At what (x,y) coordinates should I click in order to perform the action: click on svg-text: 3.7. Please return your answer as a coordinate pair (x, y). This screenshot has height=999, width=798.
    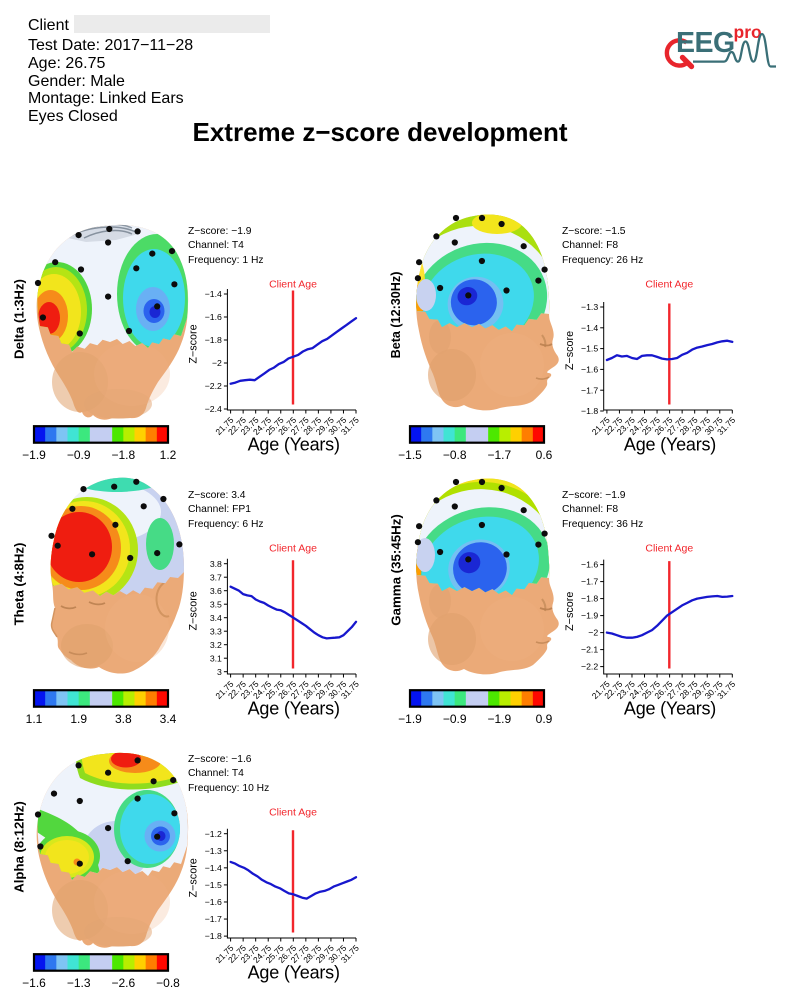
    Looking at the image, I should click on (216, 577).